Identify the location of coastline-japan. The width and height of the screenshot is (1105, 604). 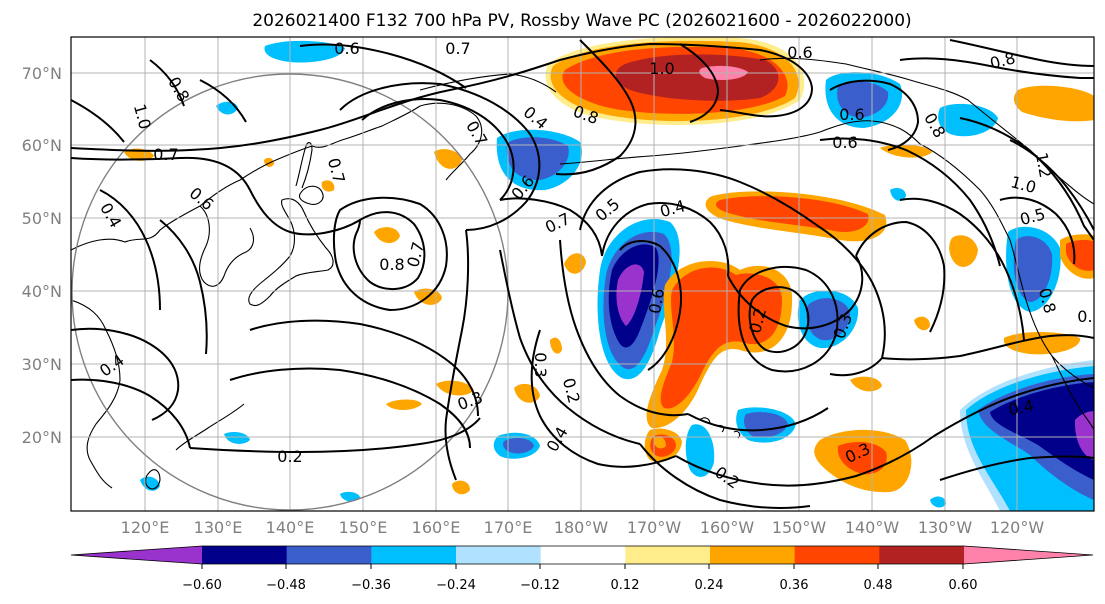
(291, 252).